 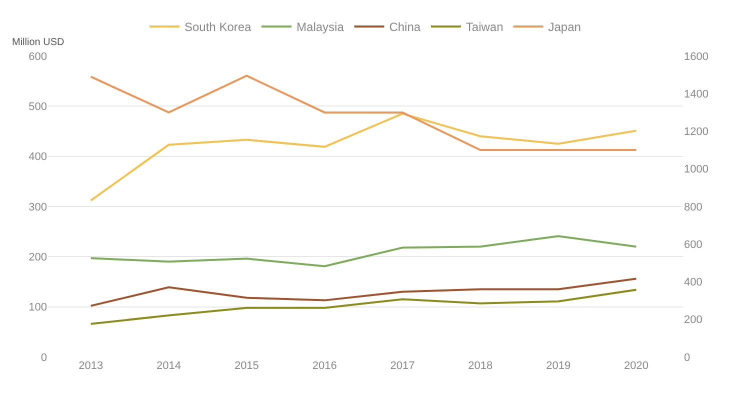 What do you see at coordinates (693, 282) in the screenshot?
I see `y2-tick-label: 400` at bounding box center [693, 282].